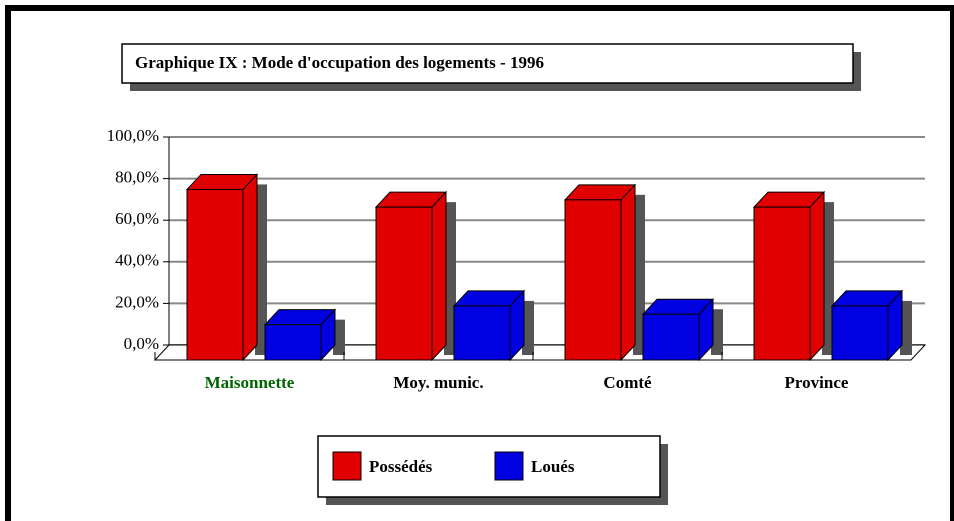 The height and width of the screenshot is (521, 954). Describe the element at coordinates (553, 466) in the screenshot. I see `legend-label: Loués` at that location.